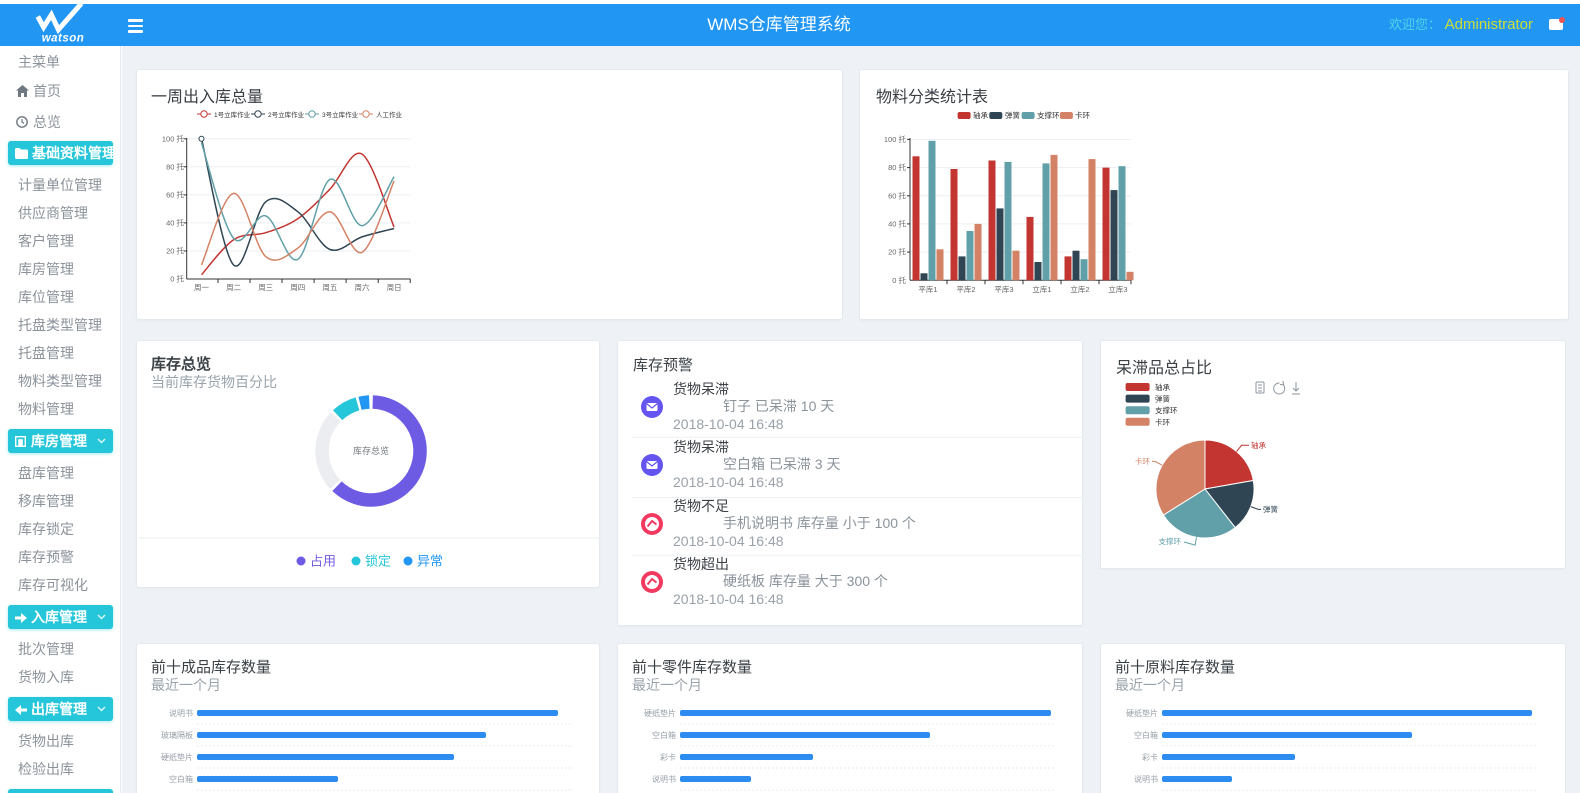  Describe the element at coordinates (323, 561) in the screenshot. I see `svg-text: 占用` at that location.